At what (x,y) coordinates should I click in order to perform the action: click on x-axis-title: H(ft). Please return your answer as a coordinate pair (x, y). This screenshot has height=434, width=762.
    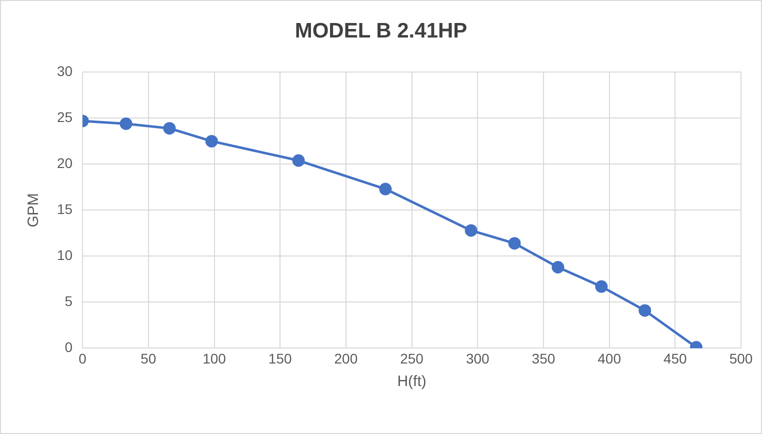
    Looking at the image, I should click on (411, 381).